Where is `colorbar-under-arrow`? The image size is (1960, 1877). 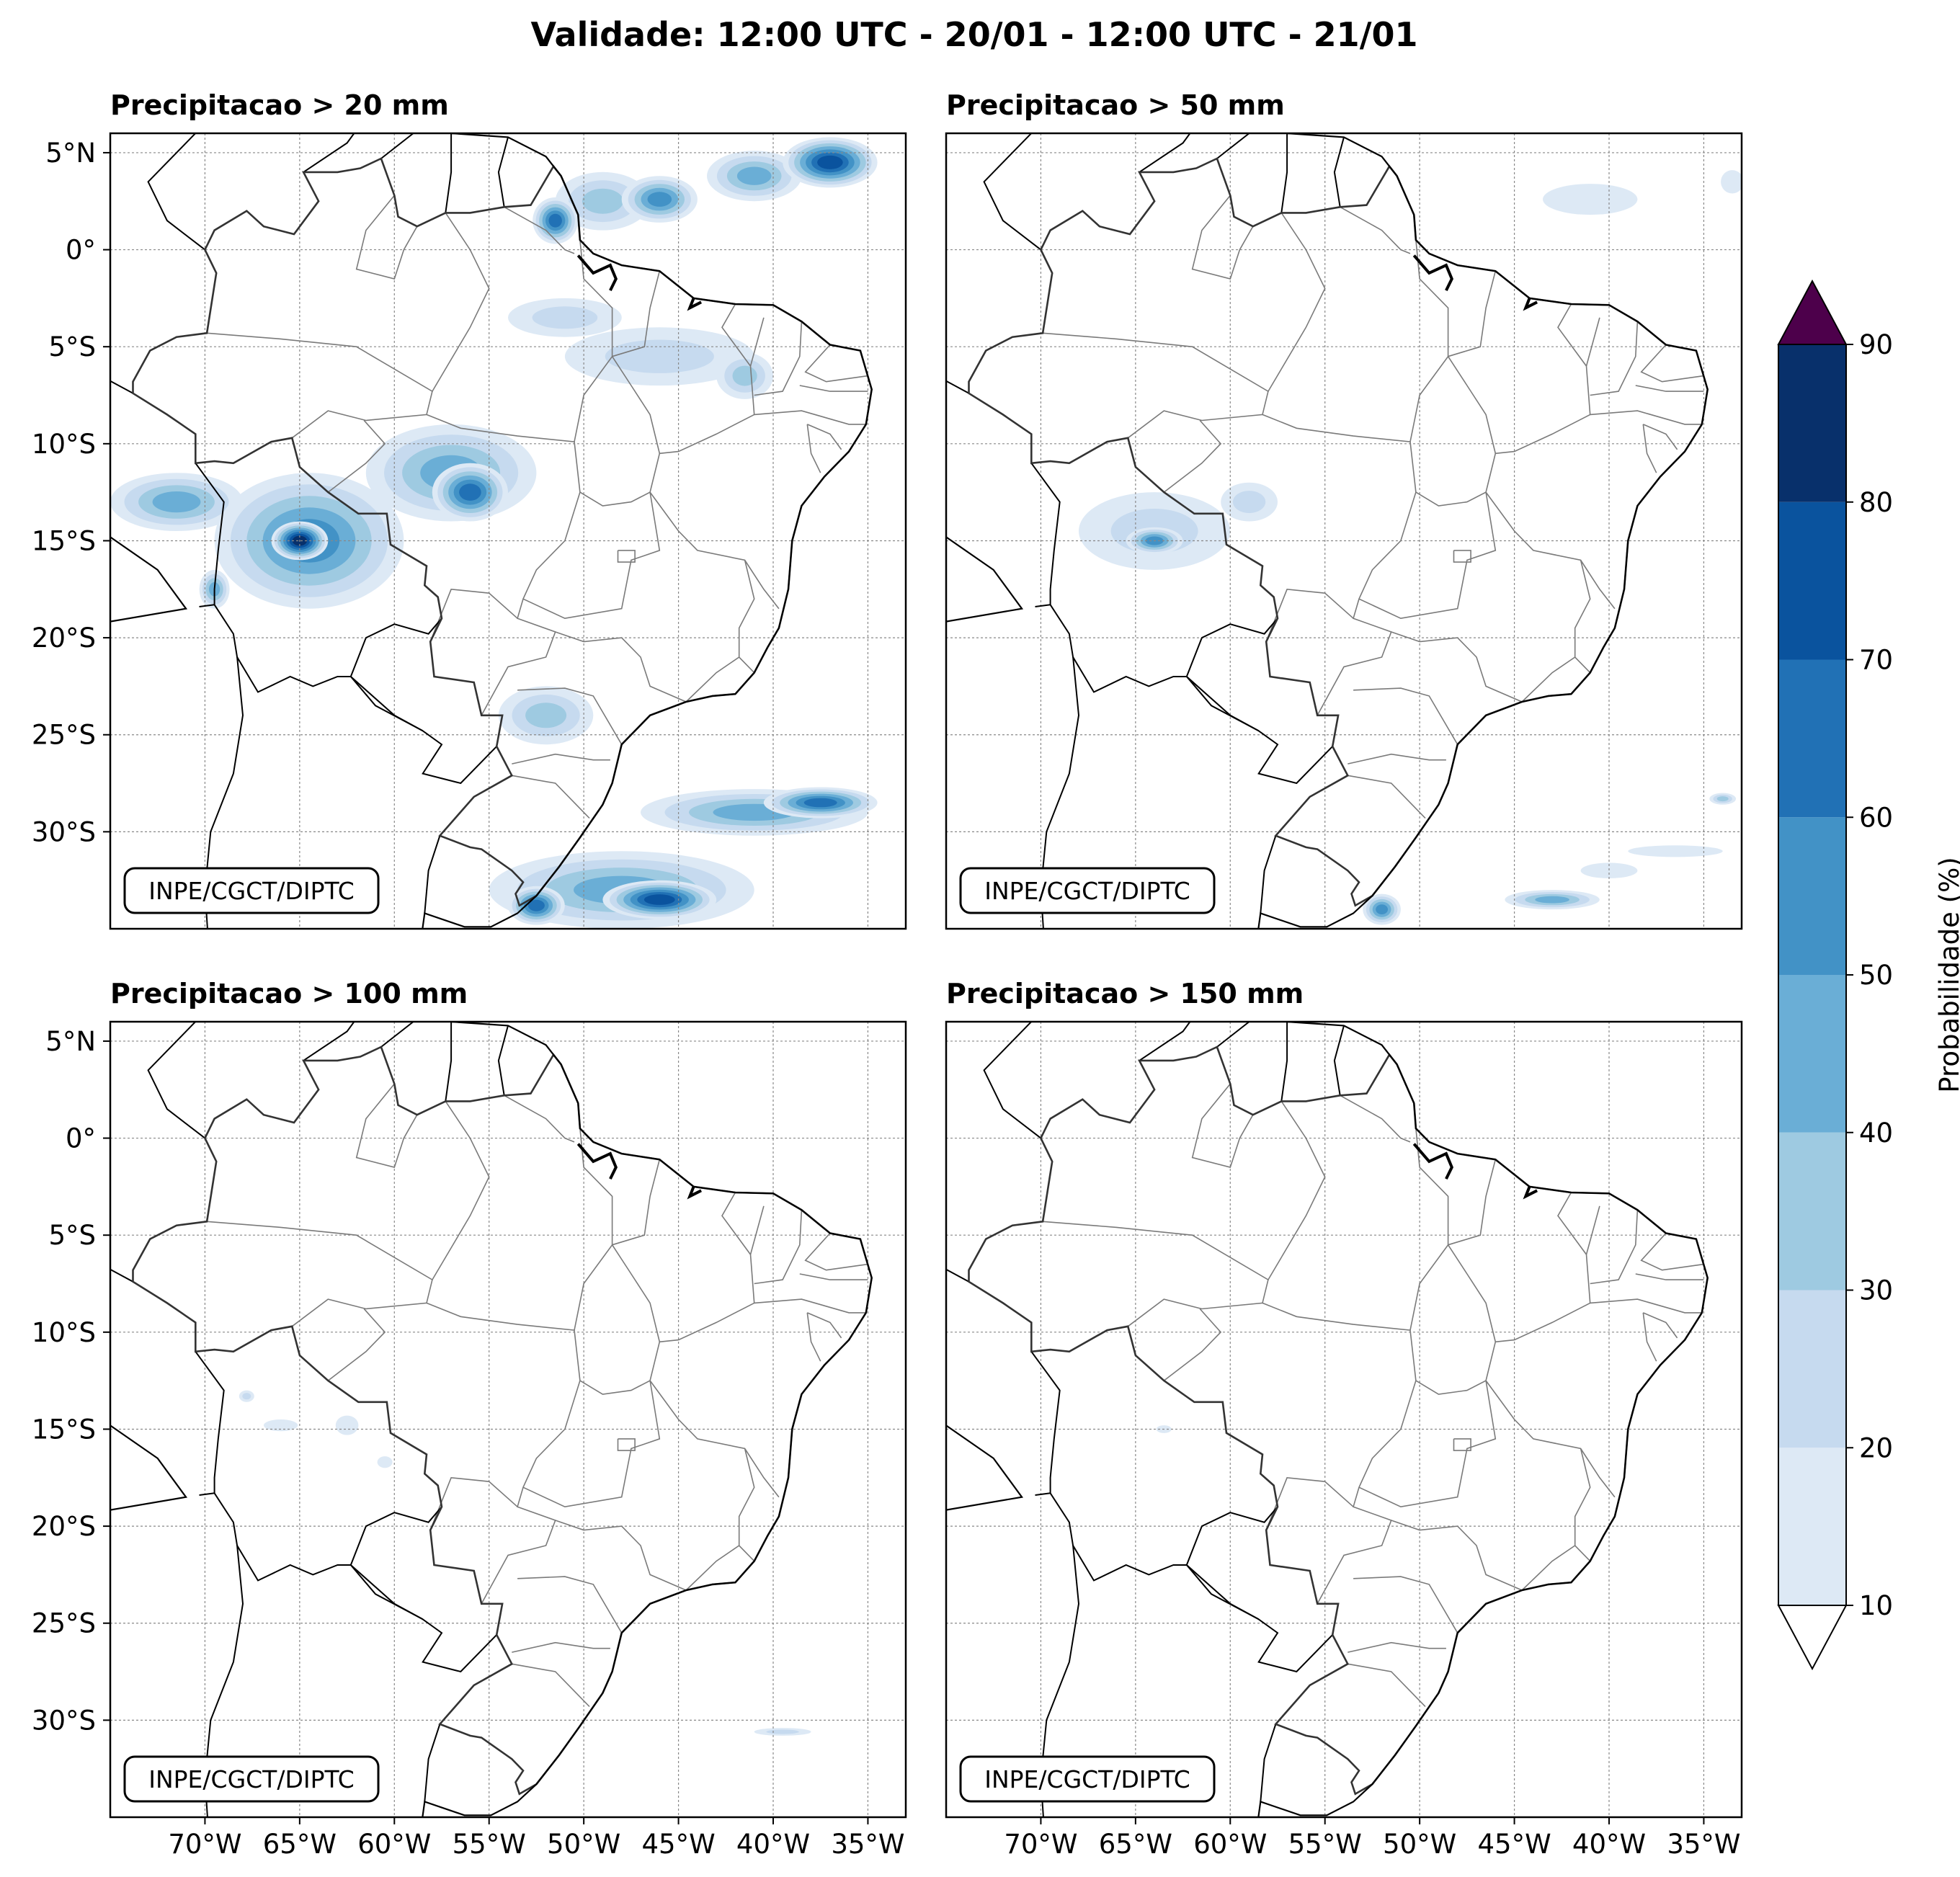 colorbar-under-arrow is located at coordinates (1812, 1638).